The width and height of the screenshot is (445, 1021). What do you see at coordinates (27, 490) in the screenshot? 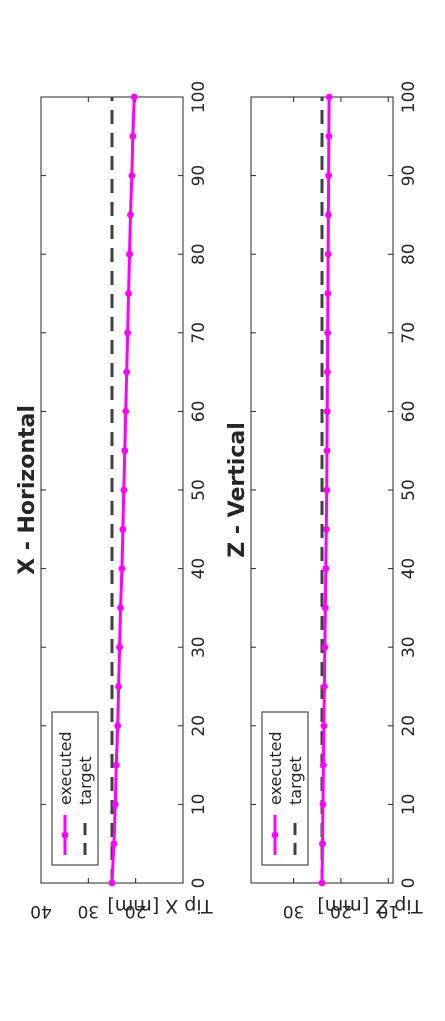
I see `chart-title: X - Horizontal` at bounding box center [27, 490].